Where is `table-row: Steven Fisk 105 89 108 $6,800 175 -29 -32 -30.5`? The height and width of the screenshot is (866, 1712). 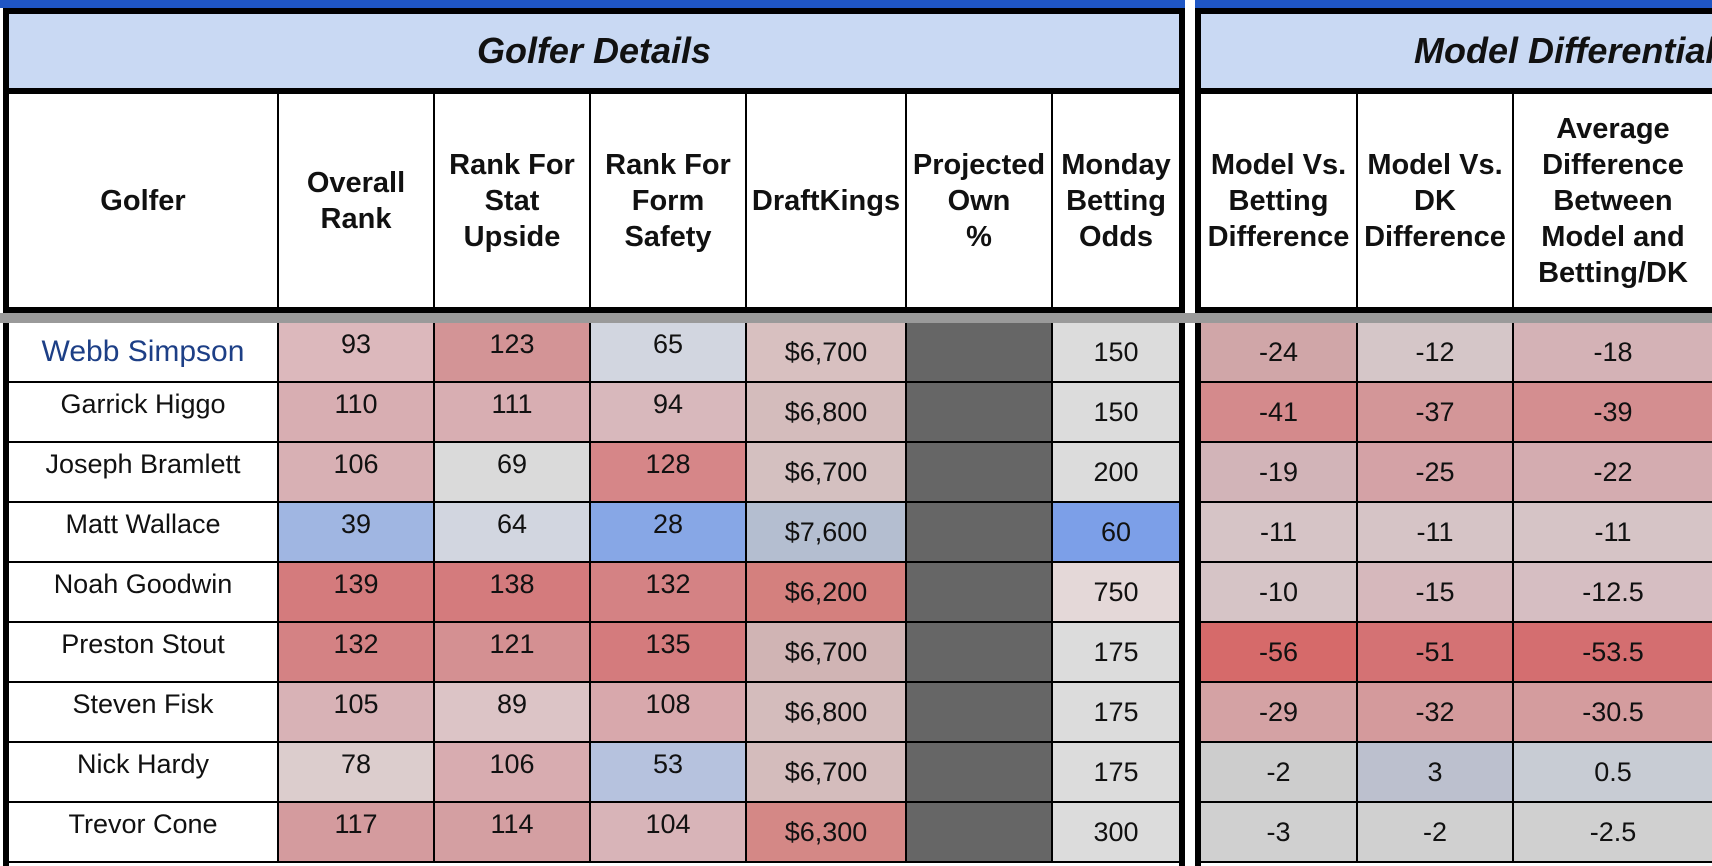
table-row: Steven Fisk 105 89 108 $6,800 175 -29 -32 -30.5 is located at coordinates (856, 713).